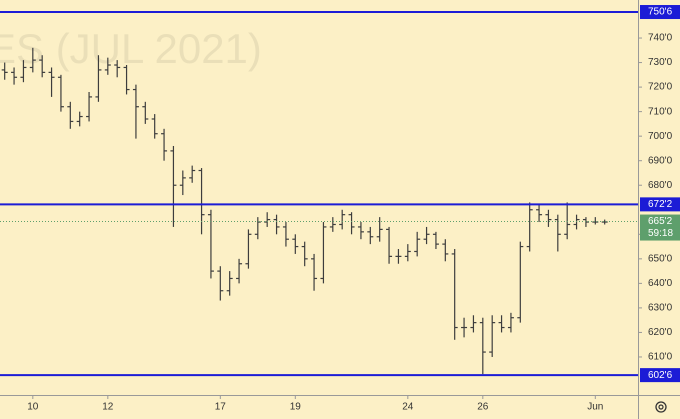  Describe the element at coordinates (660, 258) in the screenshot. I see `y-tick-label: 650'0` at that location.